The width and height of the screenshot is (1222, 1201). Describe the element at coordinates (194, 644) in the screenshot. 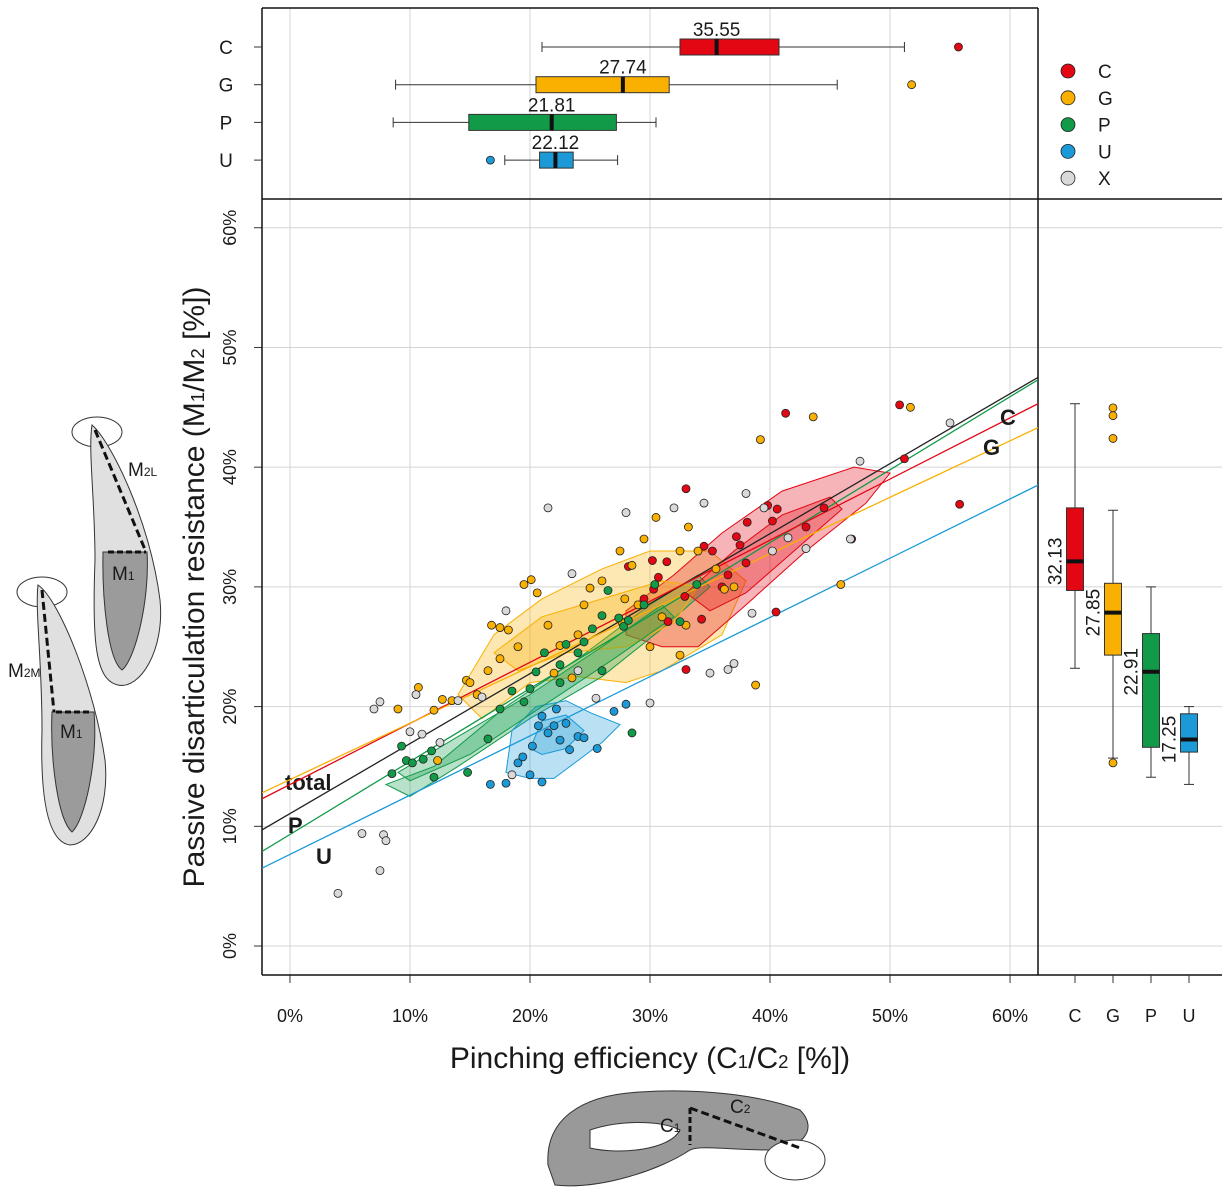

I see `axis-title-part: Passive disarticulation resistance (M` at that location.